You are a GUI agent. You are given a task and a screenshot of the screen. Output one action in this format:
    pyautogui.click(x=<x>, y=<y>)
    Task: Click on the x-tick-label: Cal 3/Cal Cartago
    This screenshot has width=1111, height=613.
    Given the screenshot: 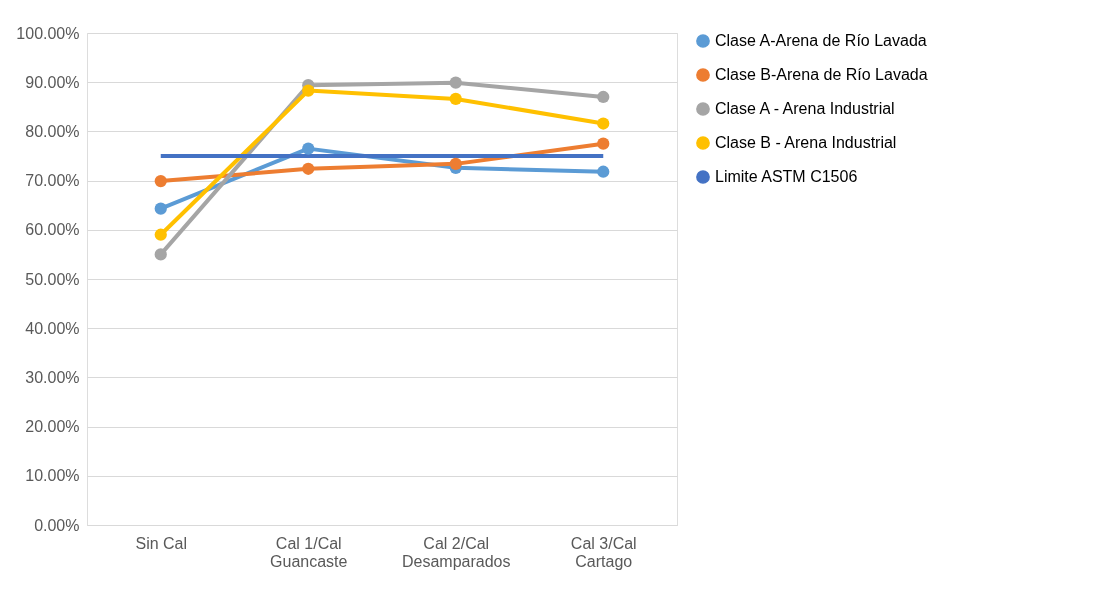 What is the action you would take?
    pyautogui.click(x=603, y=552)
    